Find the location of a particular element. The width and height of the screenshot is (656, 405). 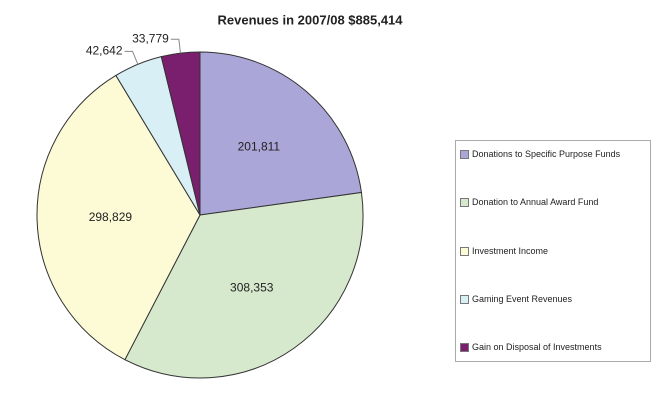

legend-item: Donations to Specific Purpose Funds is located at coordinates (553, 154).